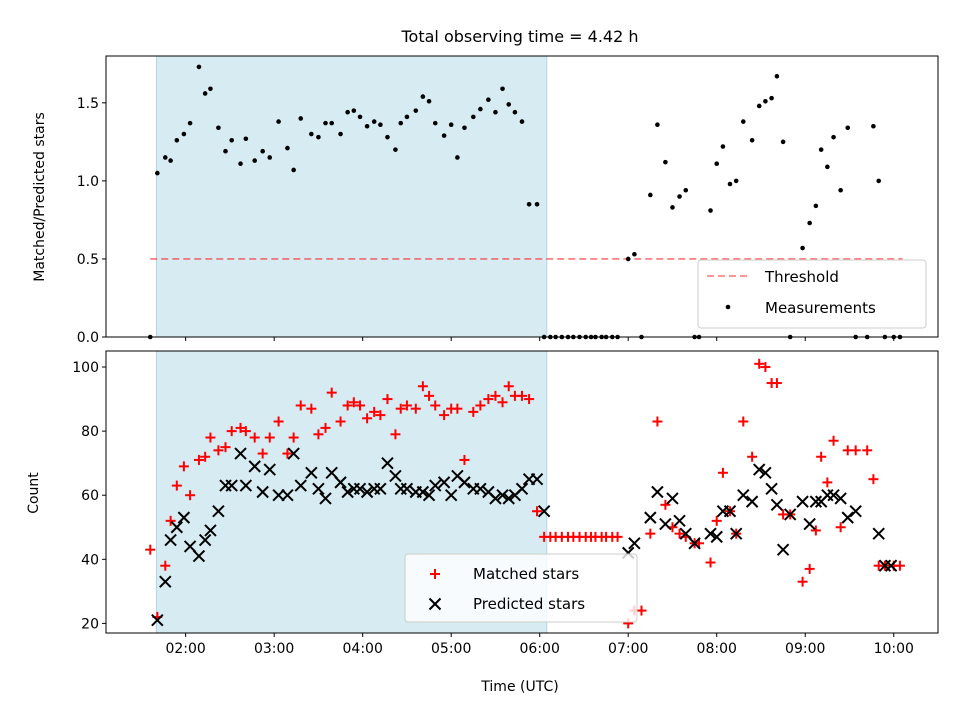  What do you see at coordinates (717, 649) in the screenshot?
I see `x-tick-label: 08:00` at bounding box center [717, 649].